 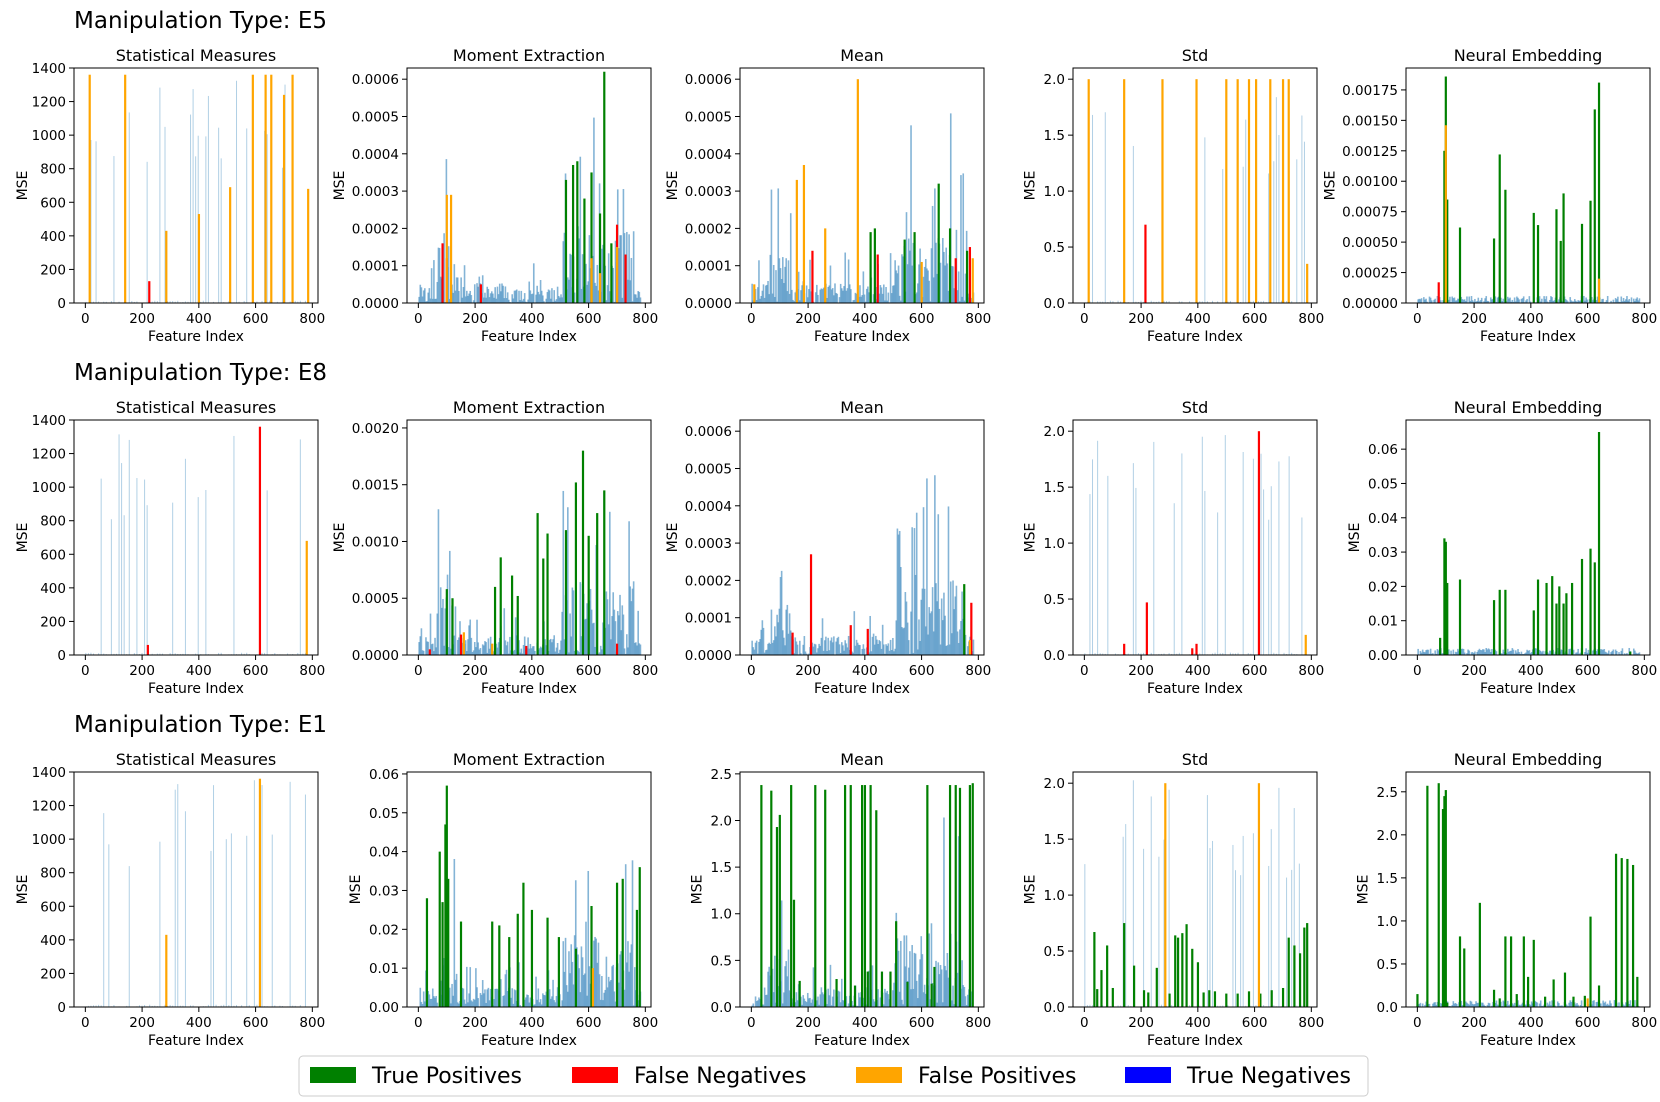 I want to click on panel-r1-c0-xtick-label: 600, so click(x=256, y=671).